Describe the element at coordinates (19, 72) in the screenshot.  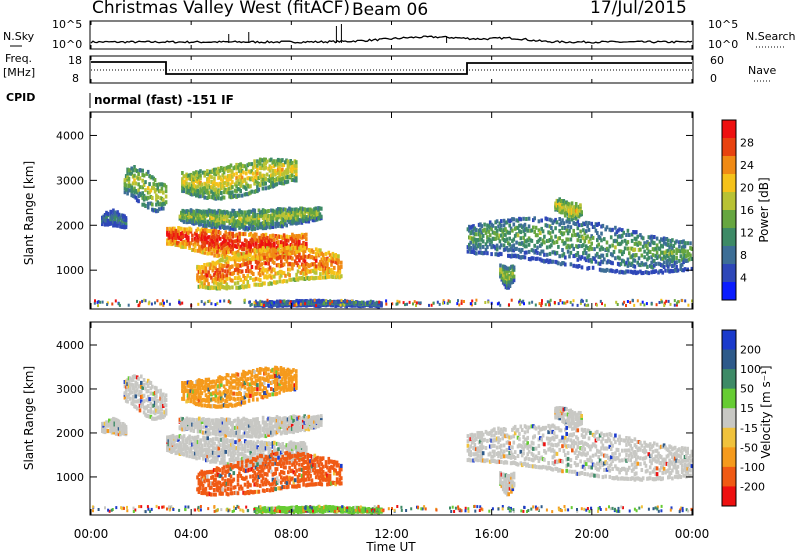
I see `freq-unit-label: [MHz]` at that location.